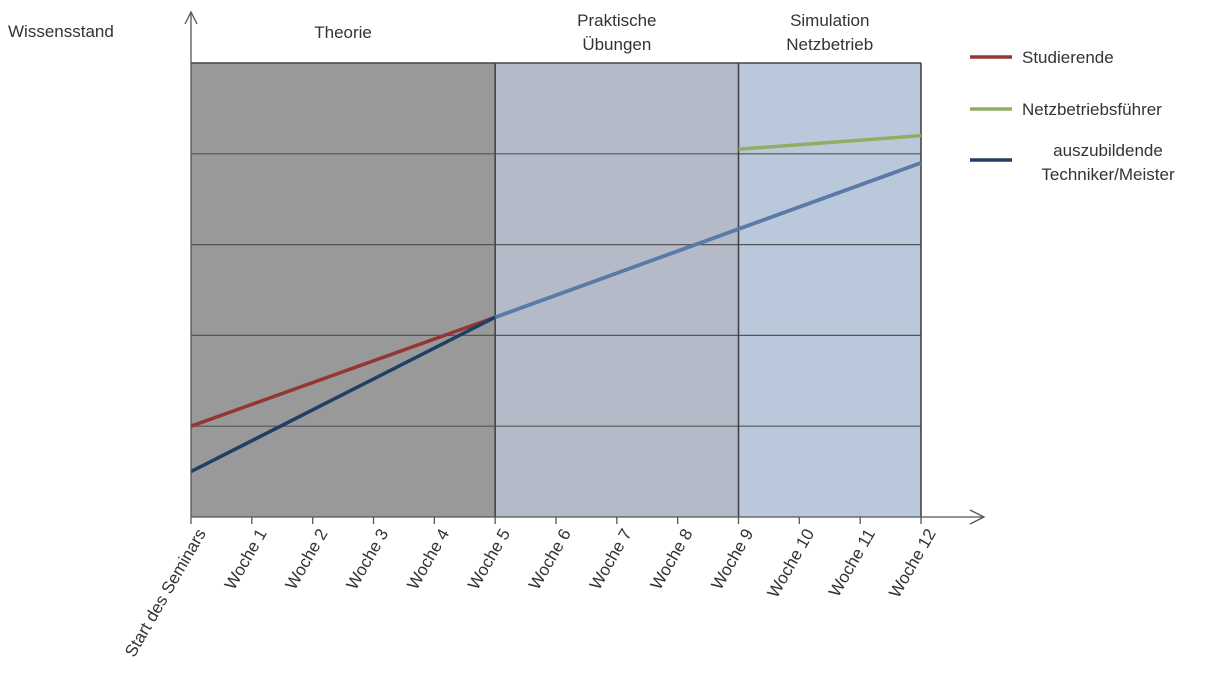  What do you see at coordinates (489, 559) in the screenshot?
I see `x-tick-label-woche-5: Woche 5` at bounding box center [489, 559].